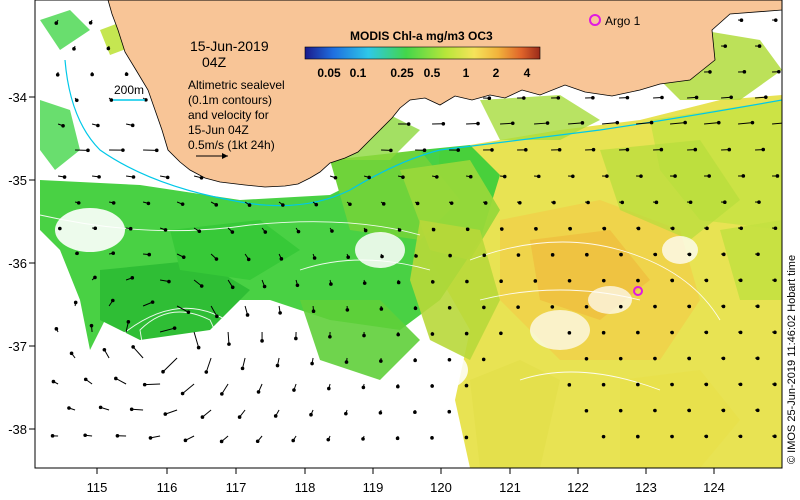 This screenshot has height=500, width=800. I want to click on x-tick-label: 118, so click(305, 487).